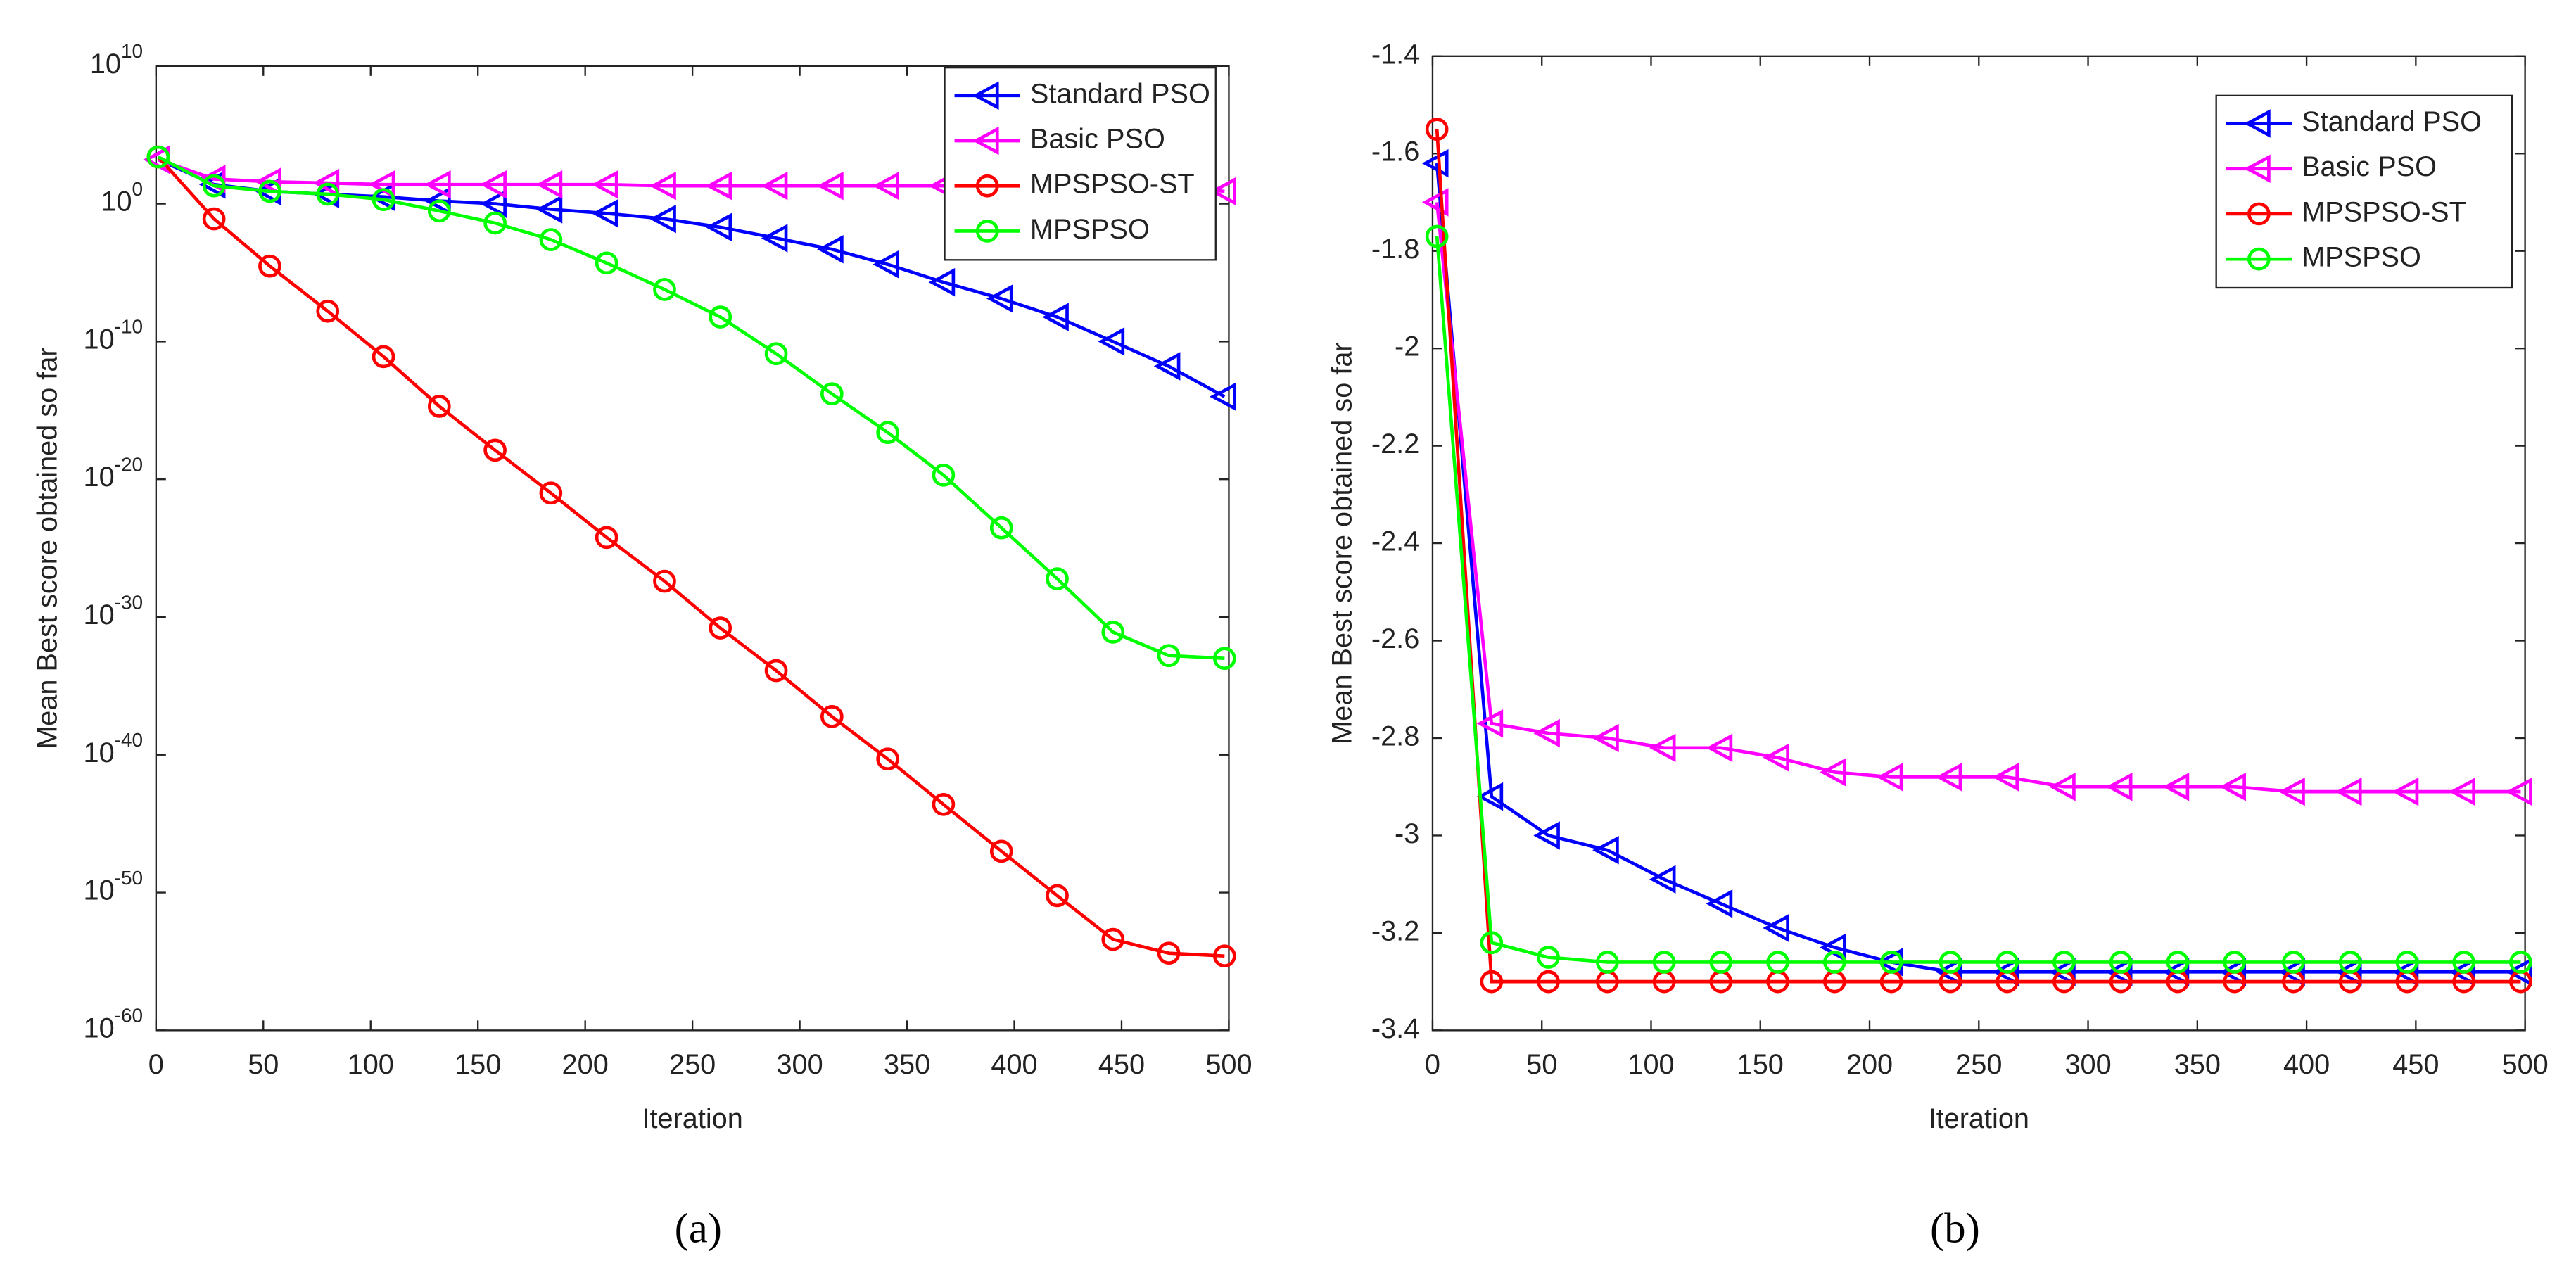  I want to click on x-tick-label: 100, so click(1651, 1064).